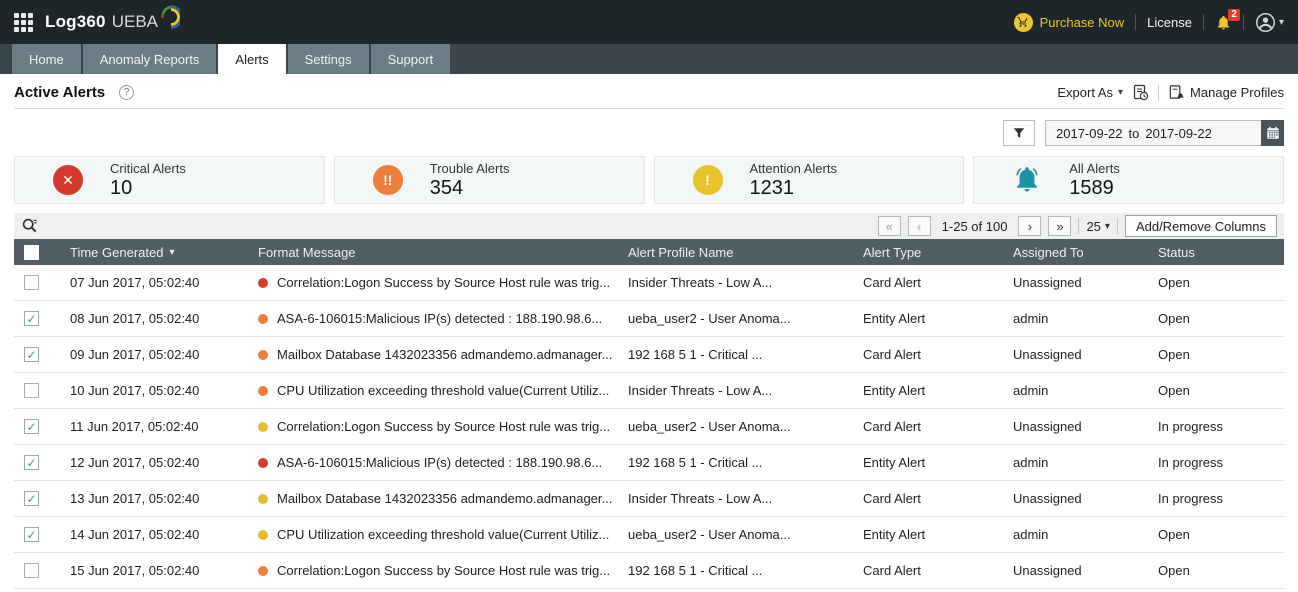 The width and height of the screenshot is (1298, 592). Describe the element at coordinates (23, 22) in the screenshot. I see `apps-grid-icon` at that location.